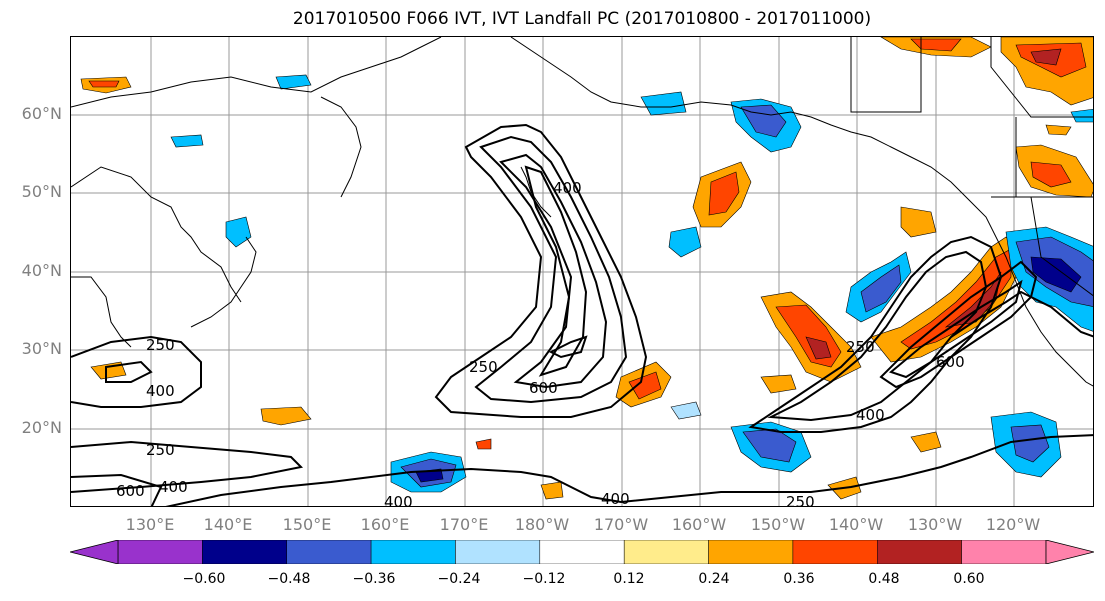  I want to click on lon-label-160w: 160°W, so click(699, 524).